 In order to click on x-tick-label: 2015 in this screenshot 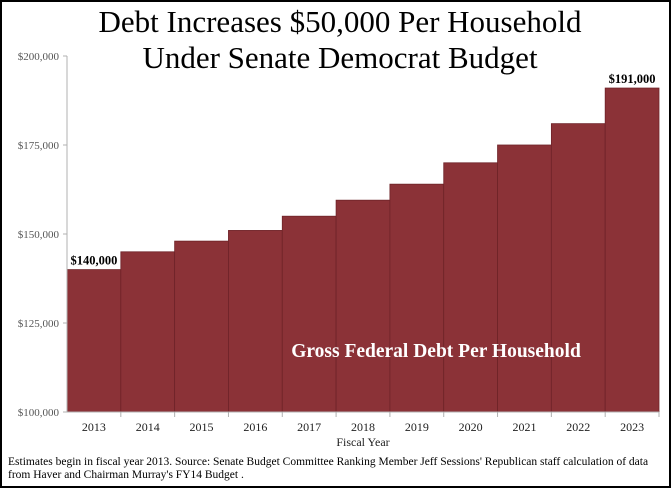, I will do `click(202, 427)`.